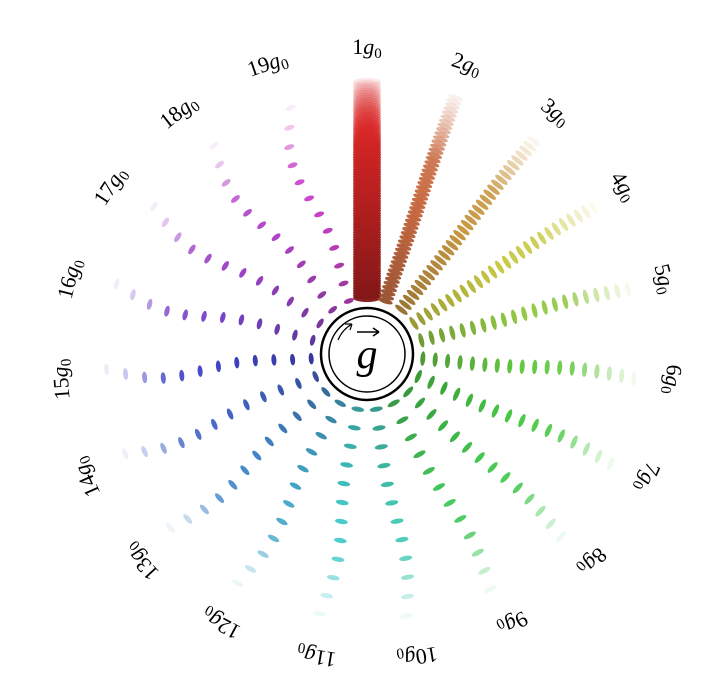 The height and width of the screenshot is (690, 711). Describe the element at coordinates (317, 656) in the screenshot. I see `spoke-label: 11g0` at that location.